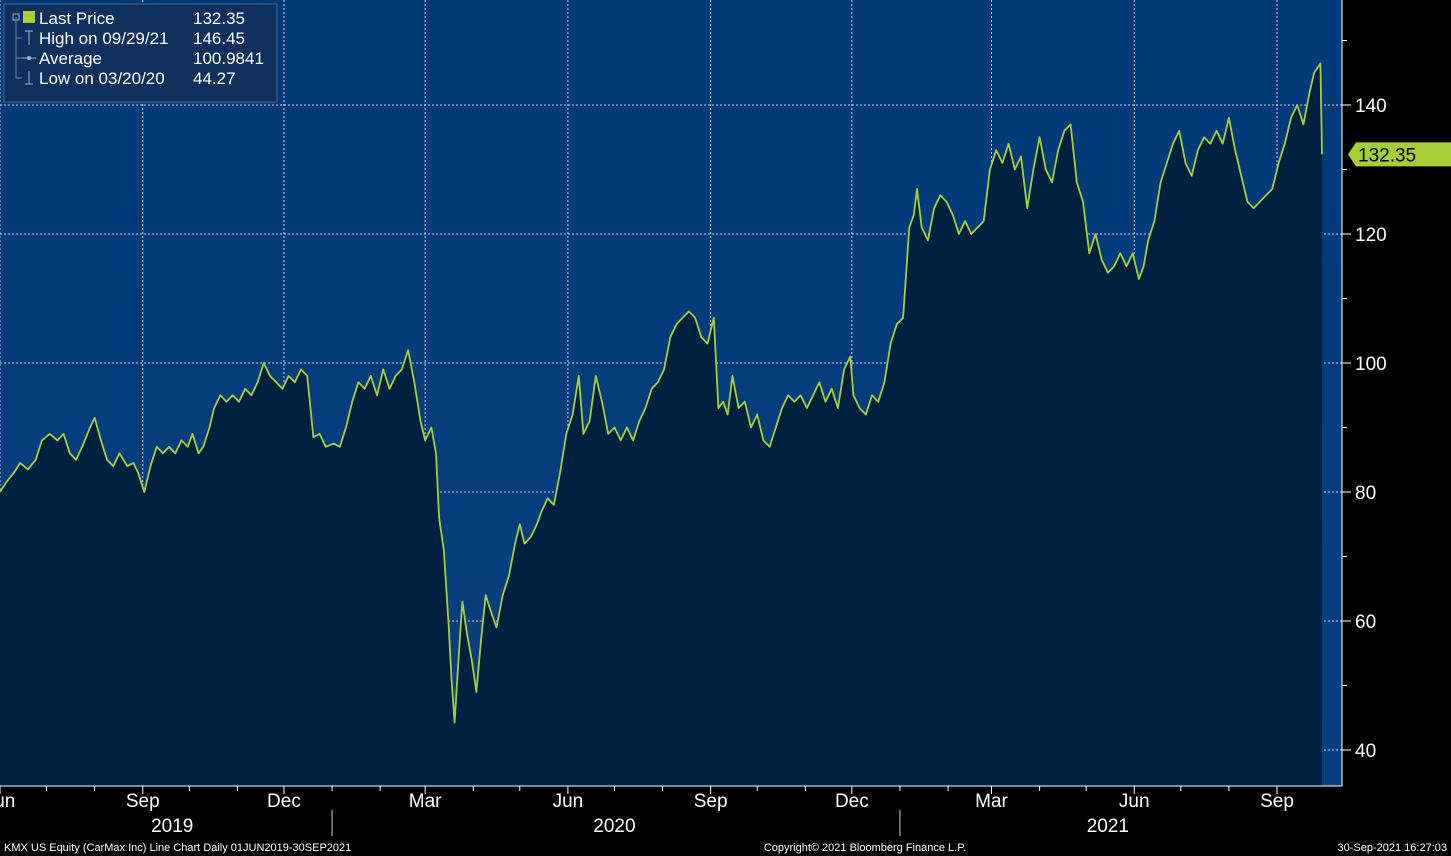  Describe the element at coordinates (1134, 801) in the screenshot. I see `x-tick-label-2021-06-01: Jun` at that location.